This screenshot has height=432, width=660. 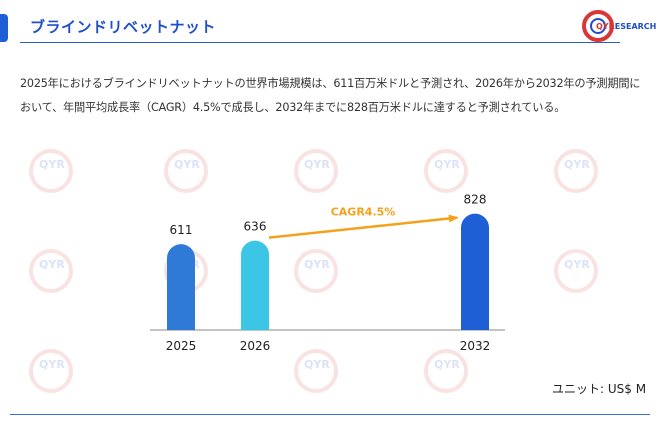 I want to click on x-tick-label-2025: 2025, so click(x=181, y=346).